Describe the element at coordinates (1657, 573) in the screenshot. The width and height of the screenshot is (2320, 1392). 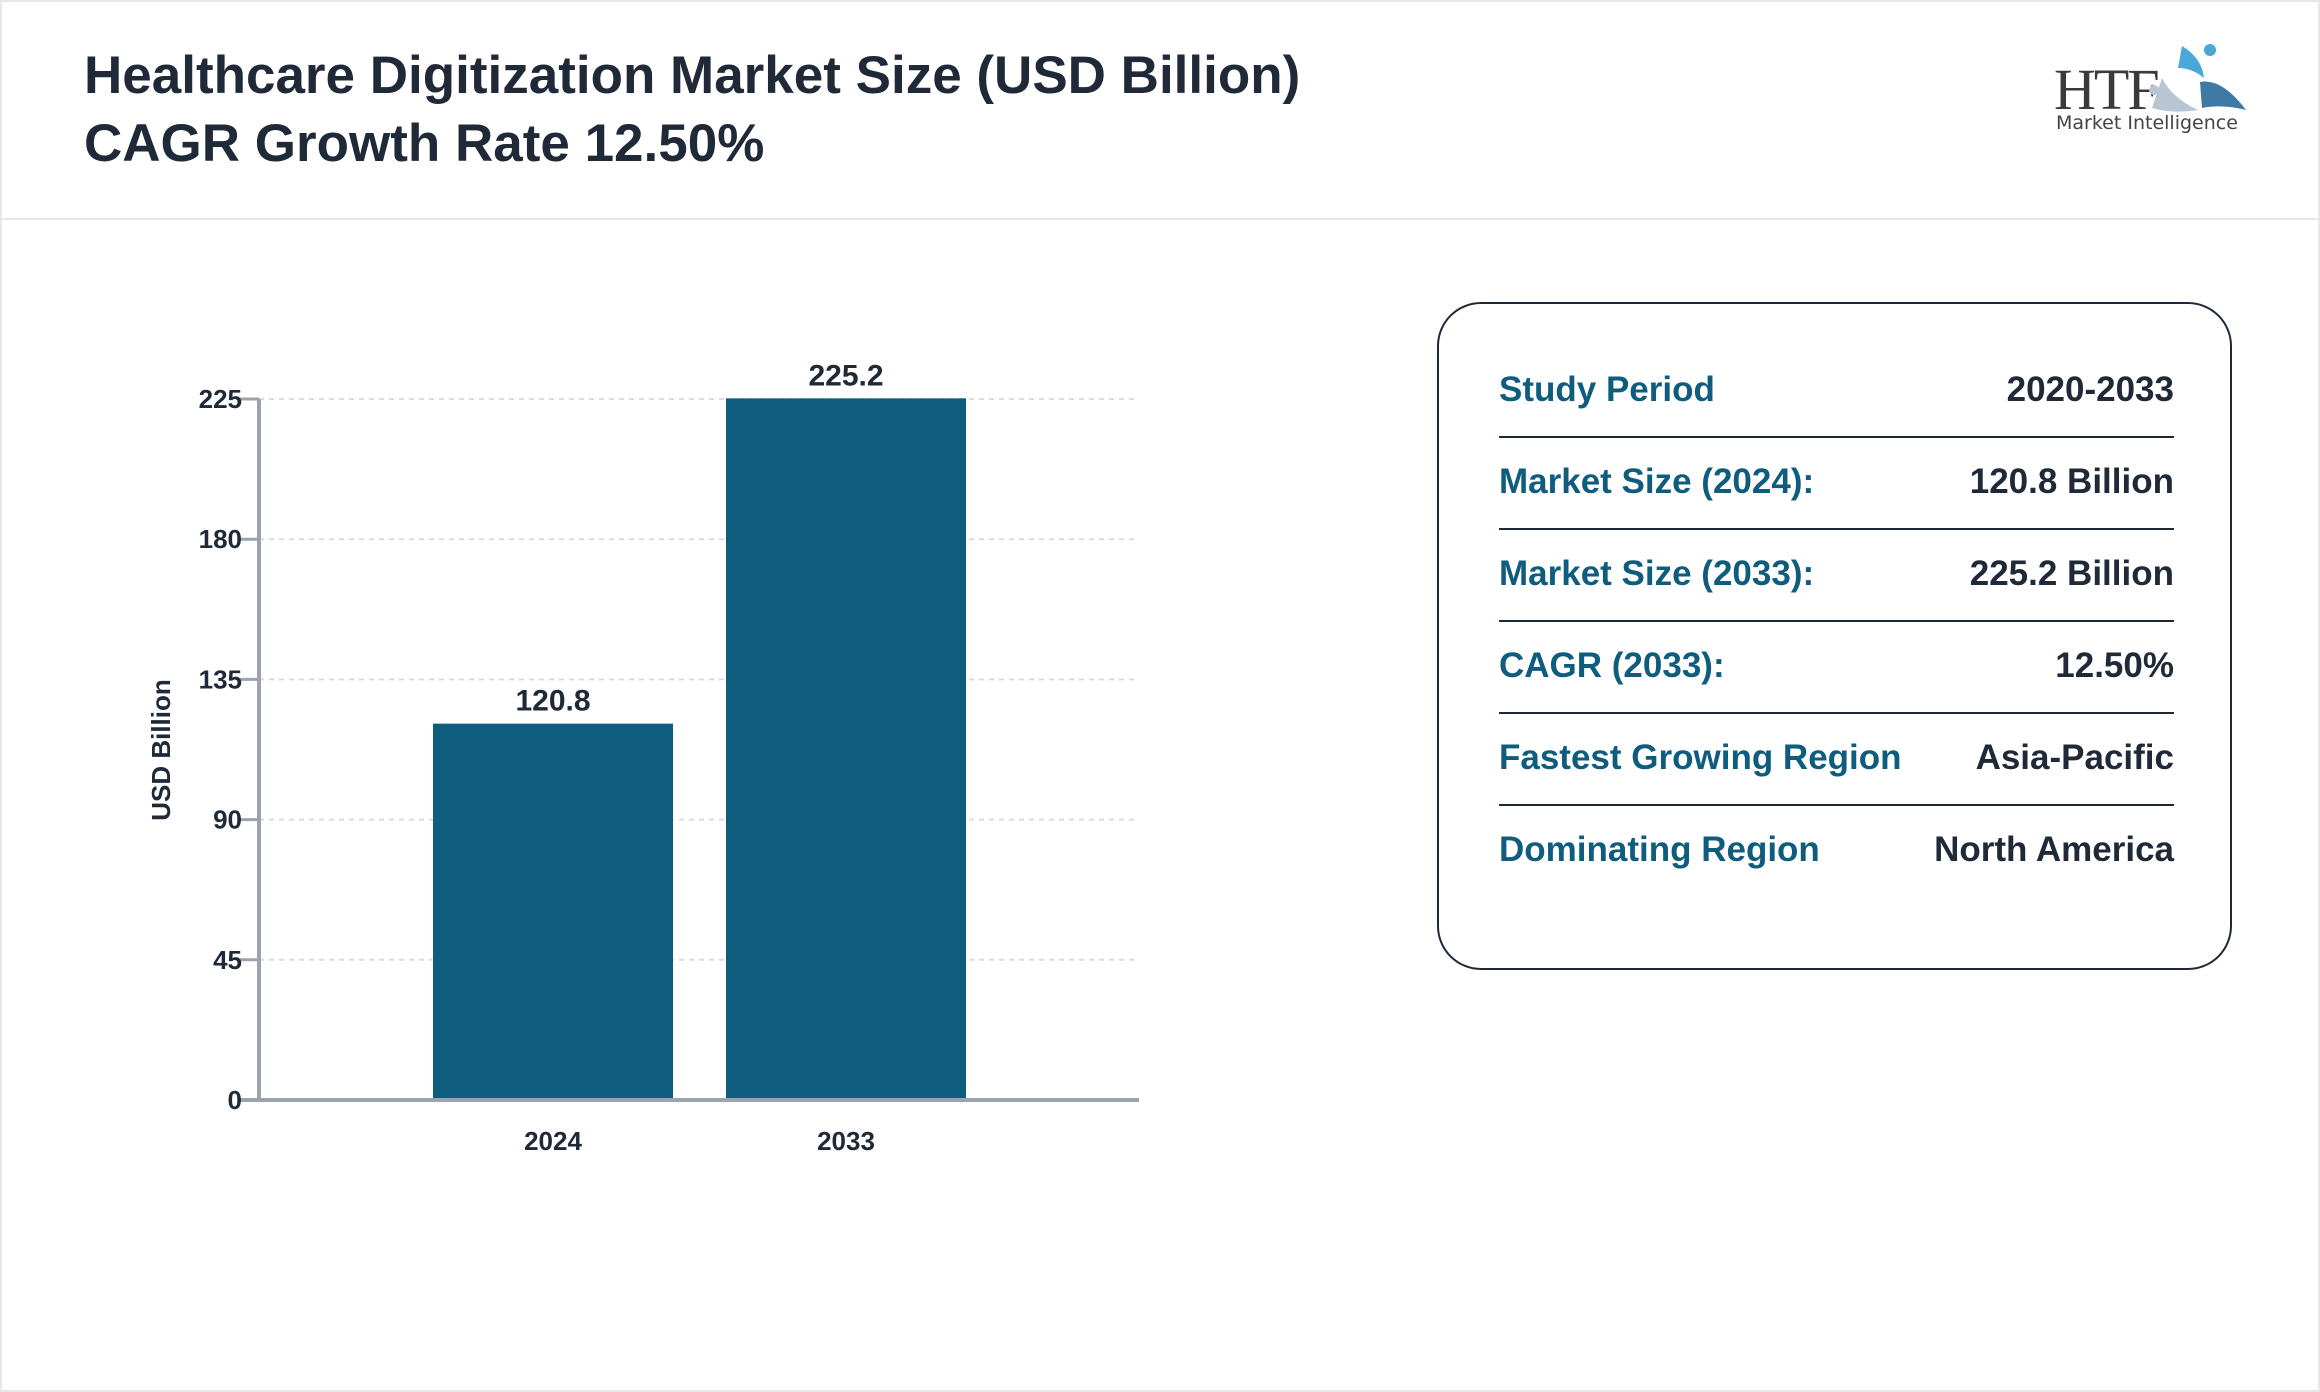
I see `info-label: Market Size (2033):` at that location.